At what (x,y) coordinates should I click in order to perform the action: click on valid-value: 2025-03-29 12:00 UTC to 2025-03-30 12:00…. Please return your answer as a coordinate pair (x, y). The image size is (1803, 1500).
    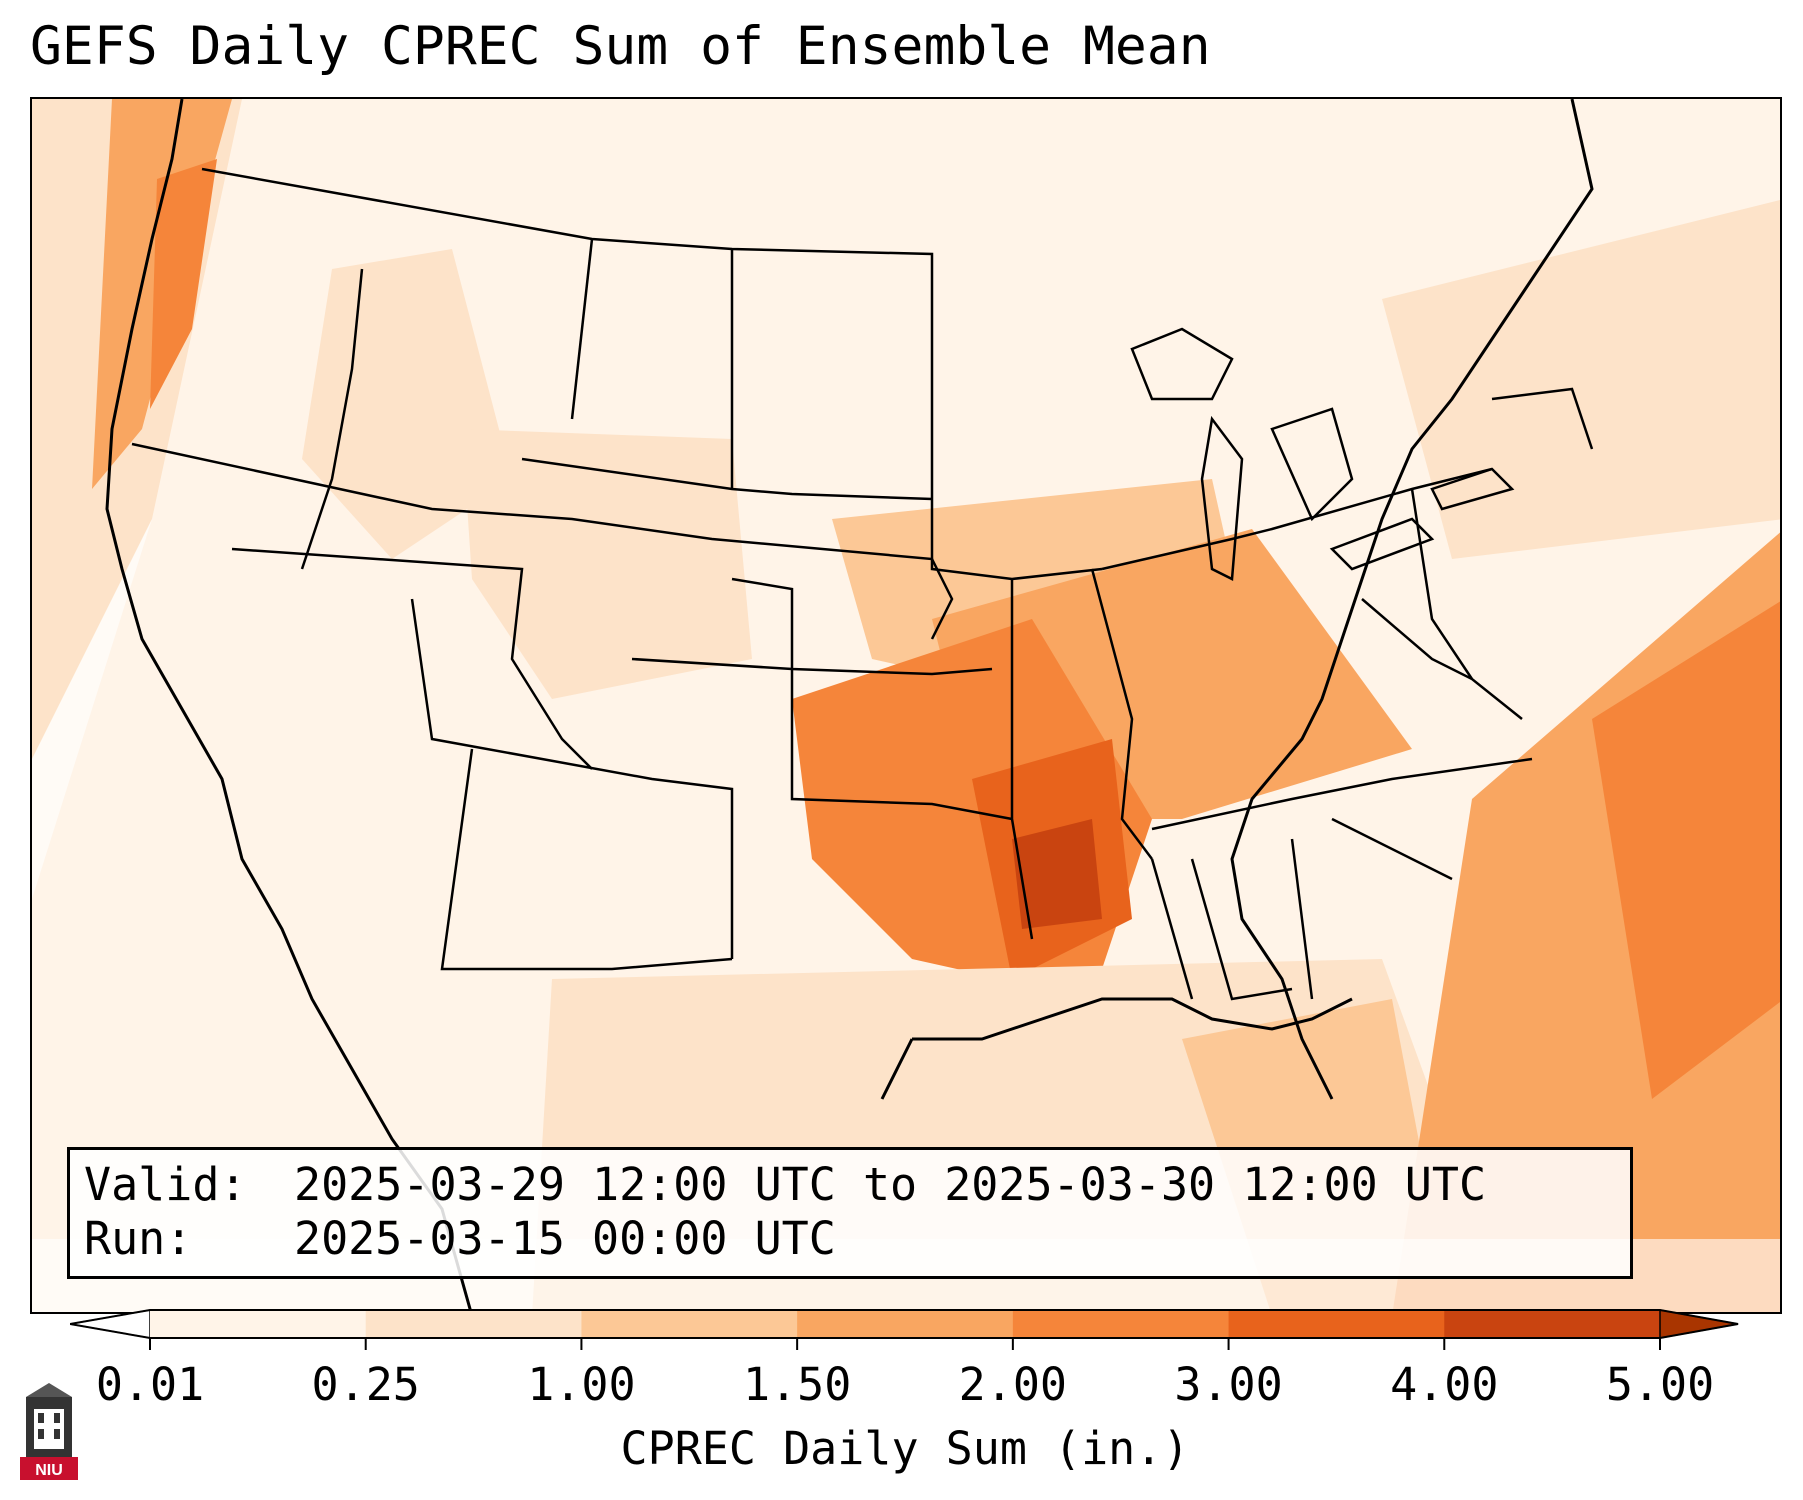
    Looking at the image, I should click on (890, 1184).